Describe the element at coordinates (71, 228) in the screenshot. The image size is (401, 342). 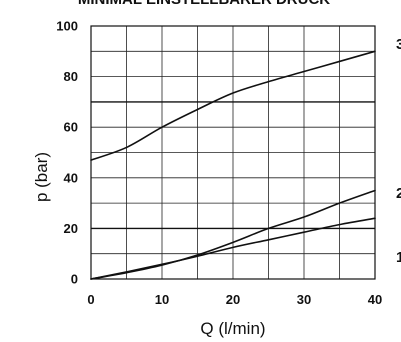
I see `y-tick-label-1: 20` at that location.